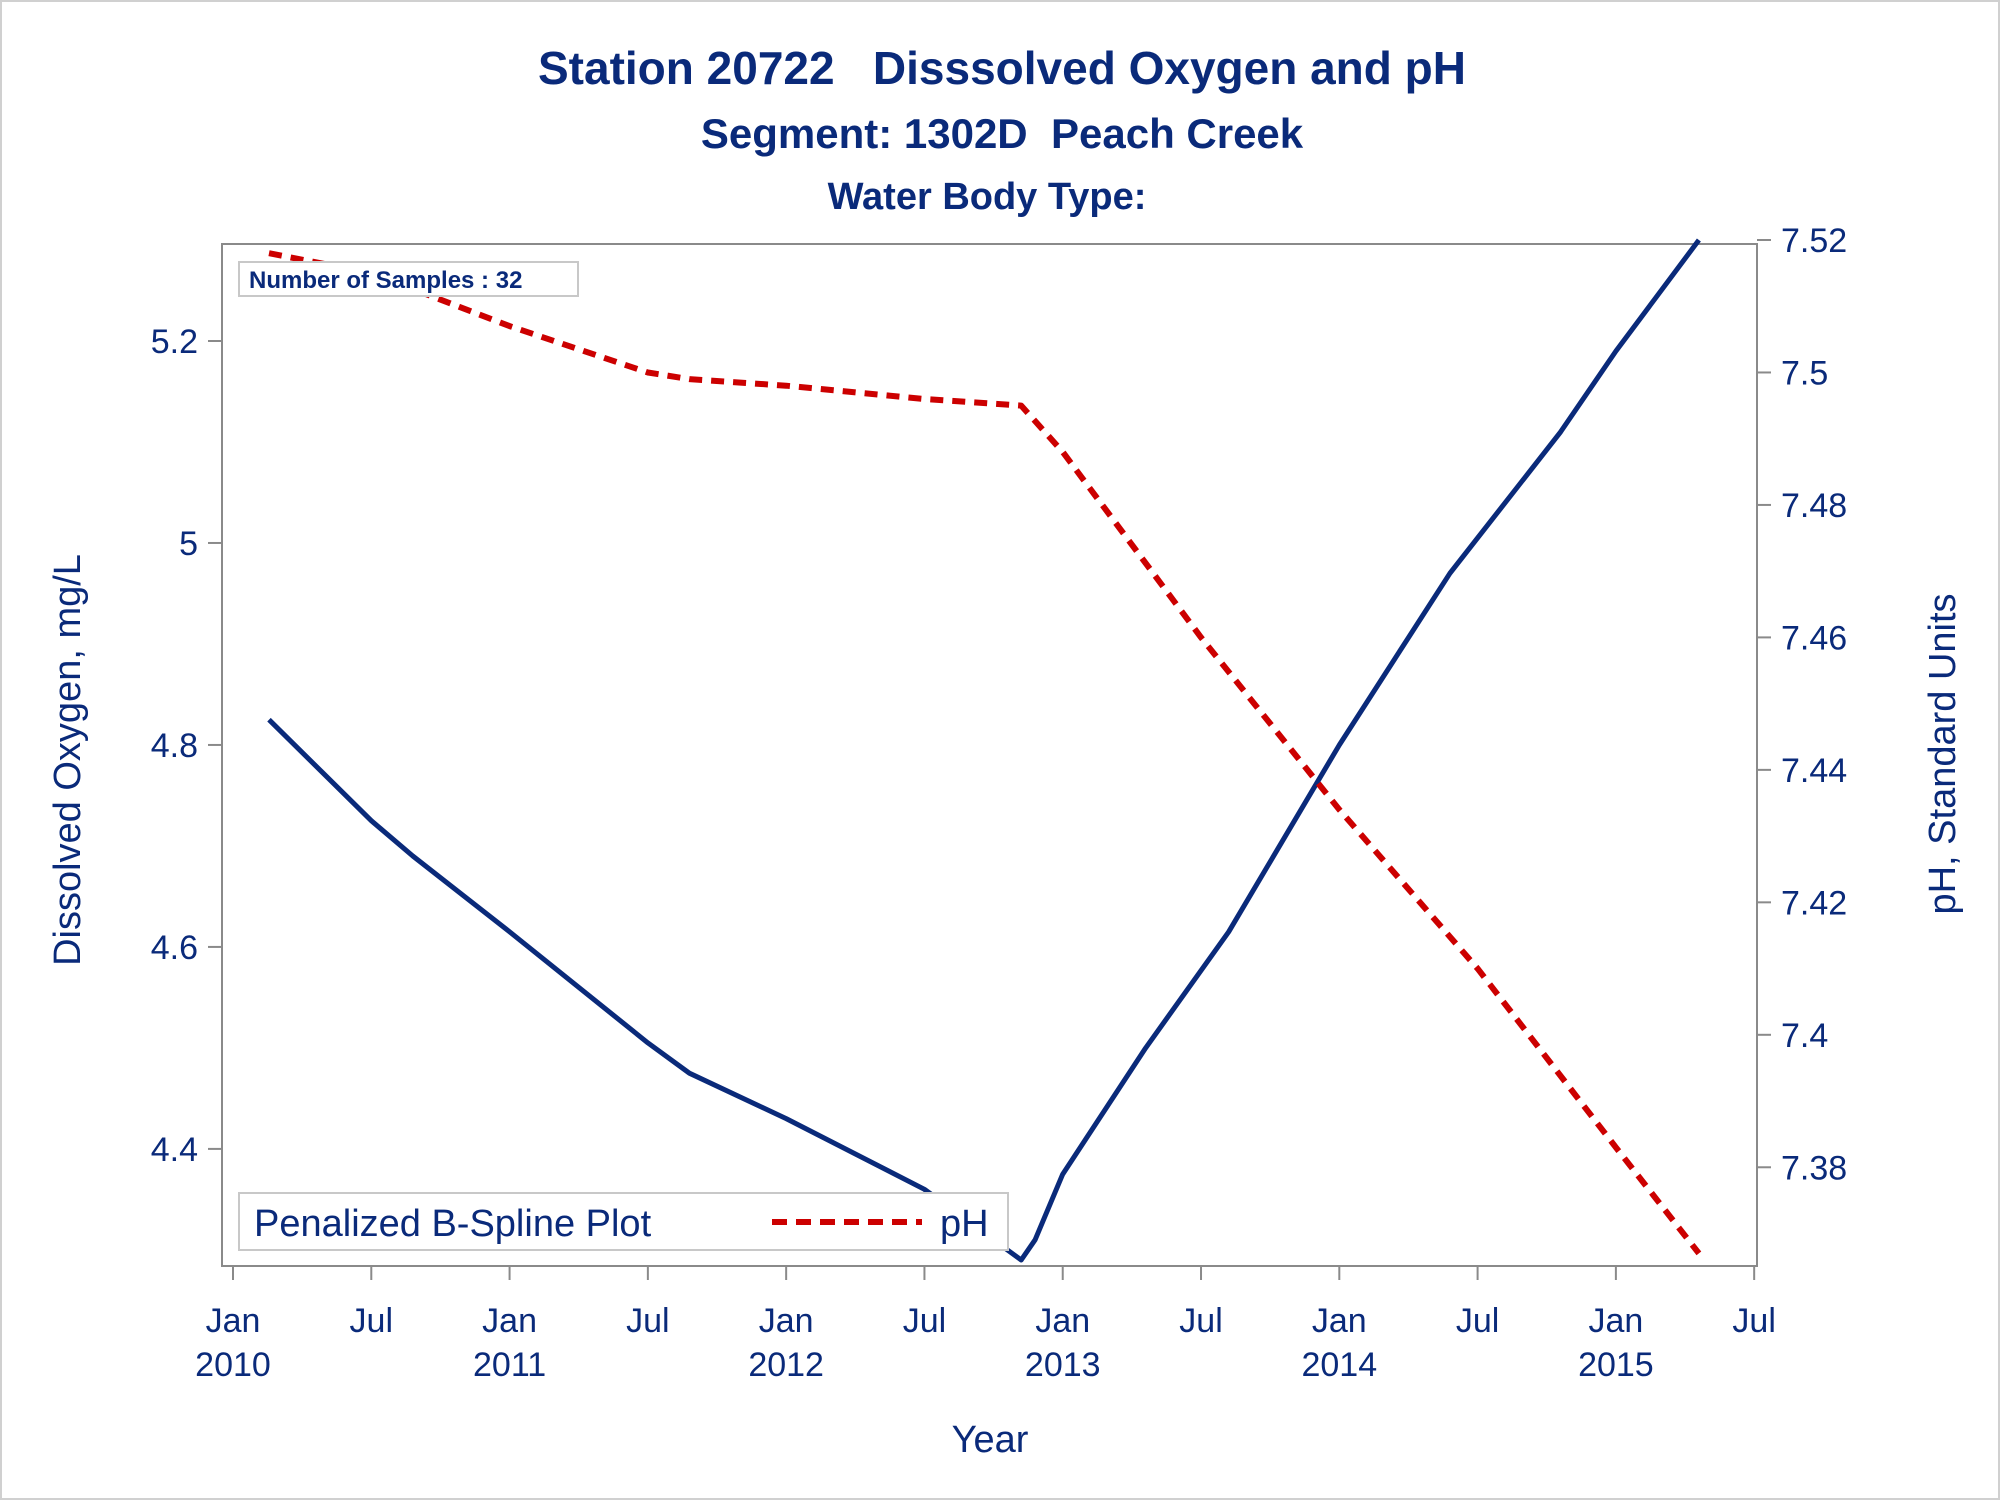 The height and width of the screenshot is (1502, 2000). What do you see at coordinates (1814, 241) in the screenshot?
I see `y-right-tick-label: 7.52` at bounding box center [1814, 241].